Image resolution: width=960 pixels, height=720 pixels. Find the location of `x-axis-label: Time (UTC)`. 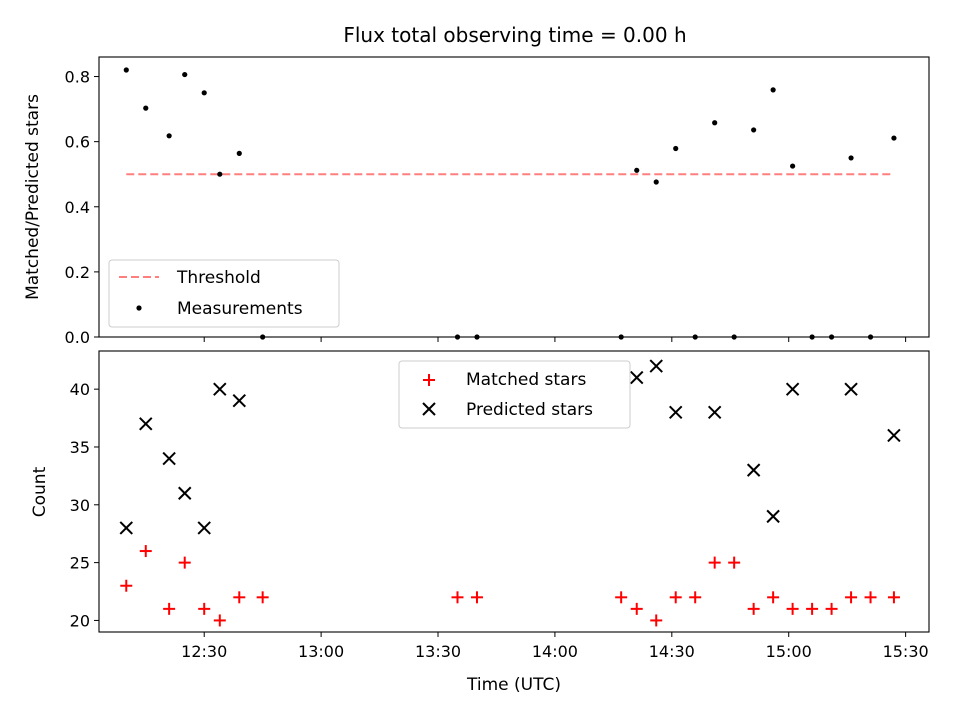

x-axis-label: Time (UTC) is located at coordinates (513, 685).